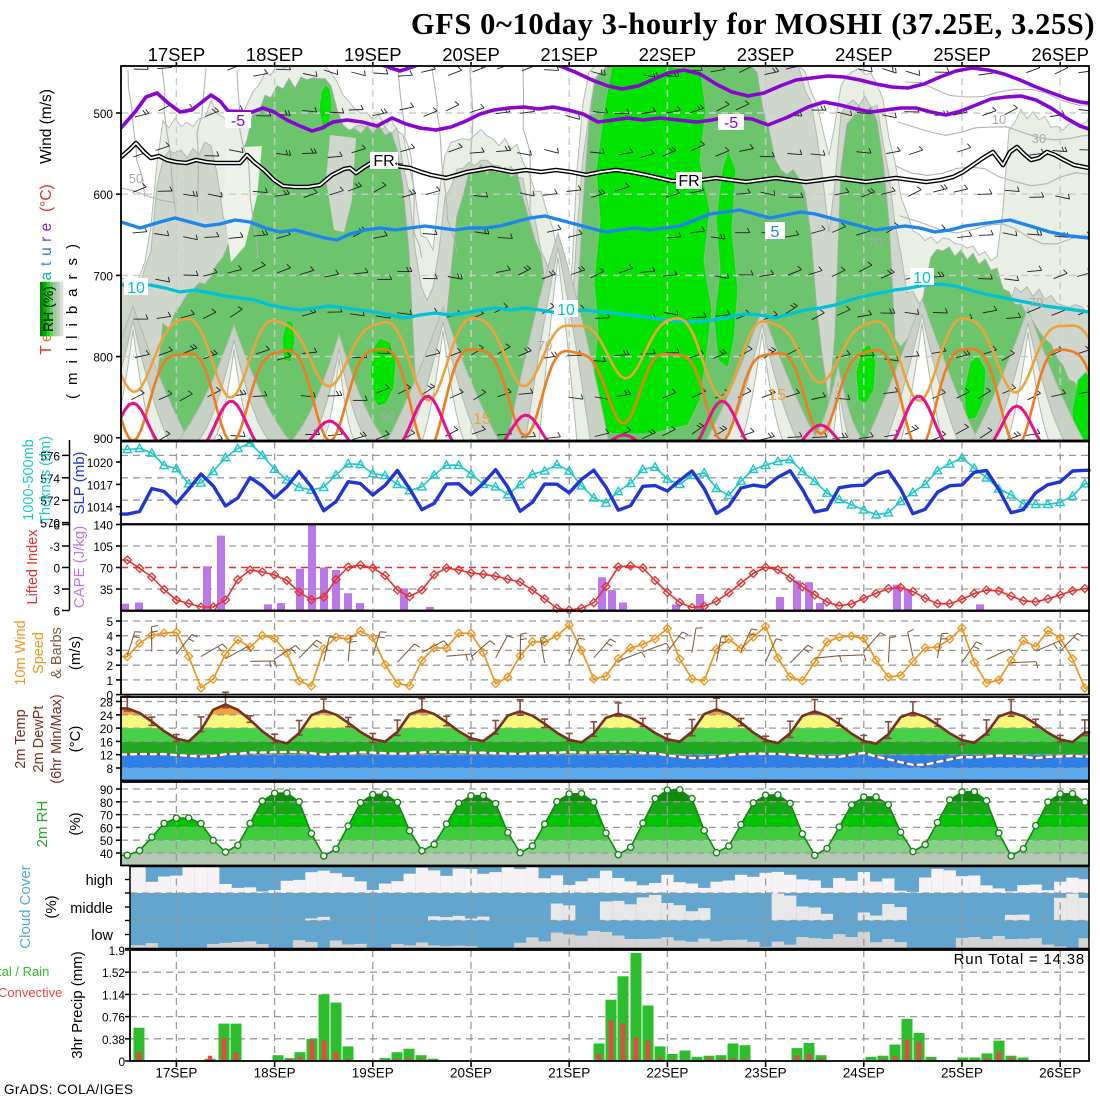  Describe the element at coordinates (103, 439) in the screenshot. I see `svg-text: 900` at that location.